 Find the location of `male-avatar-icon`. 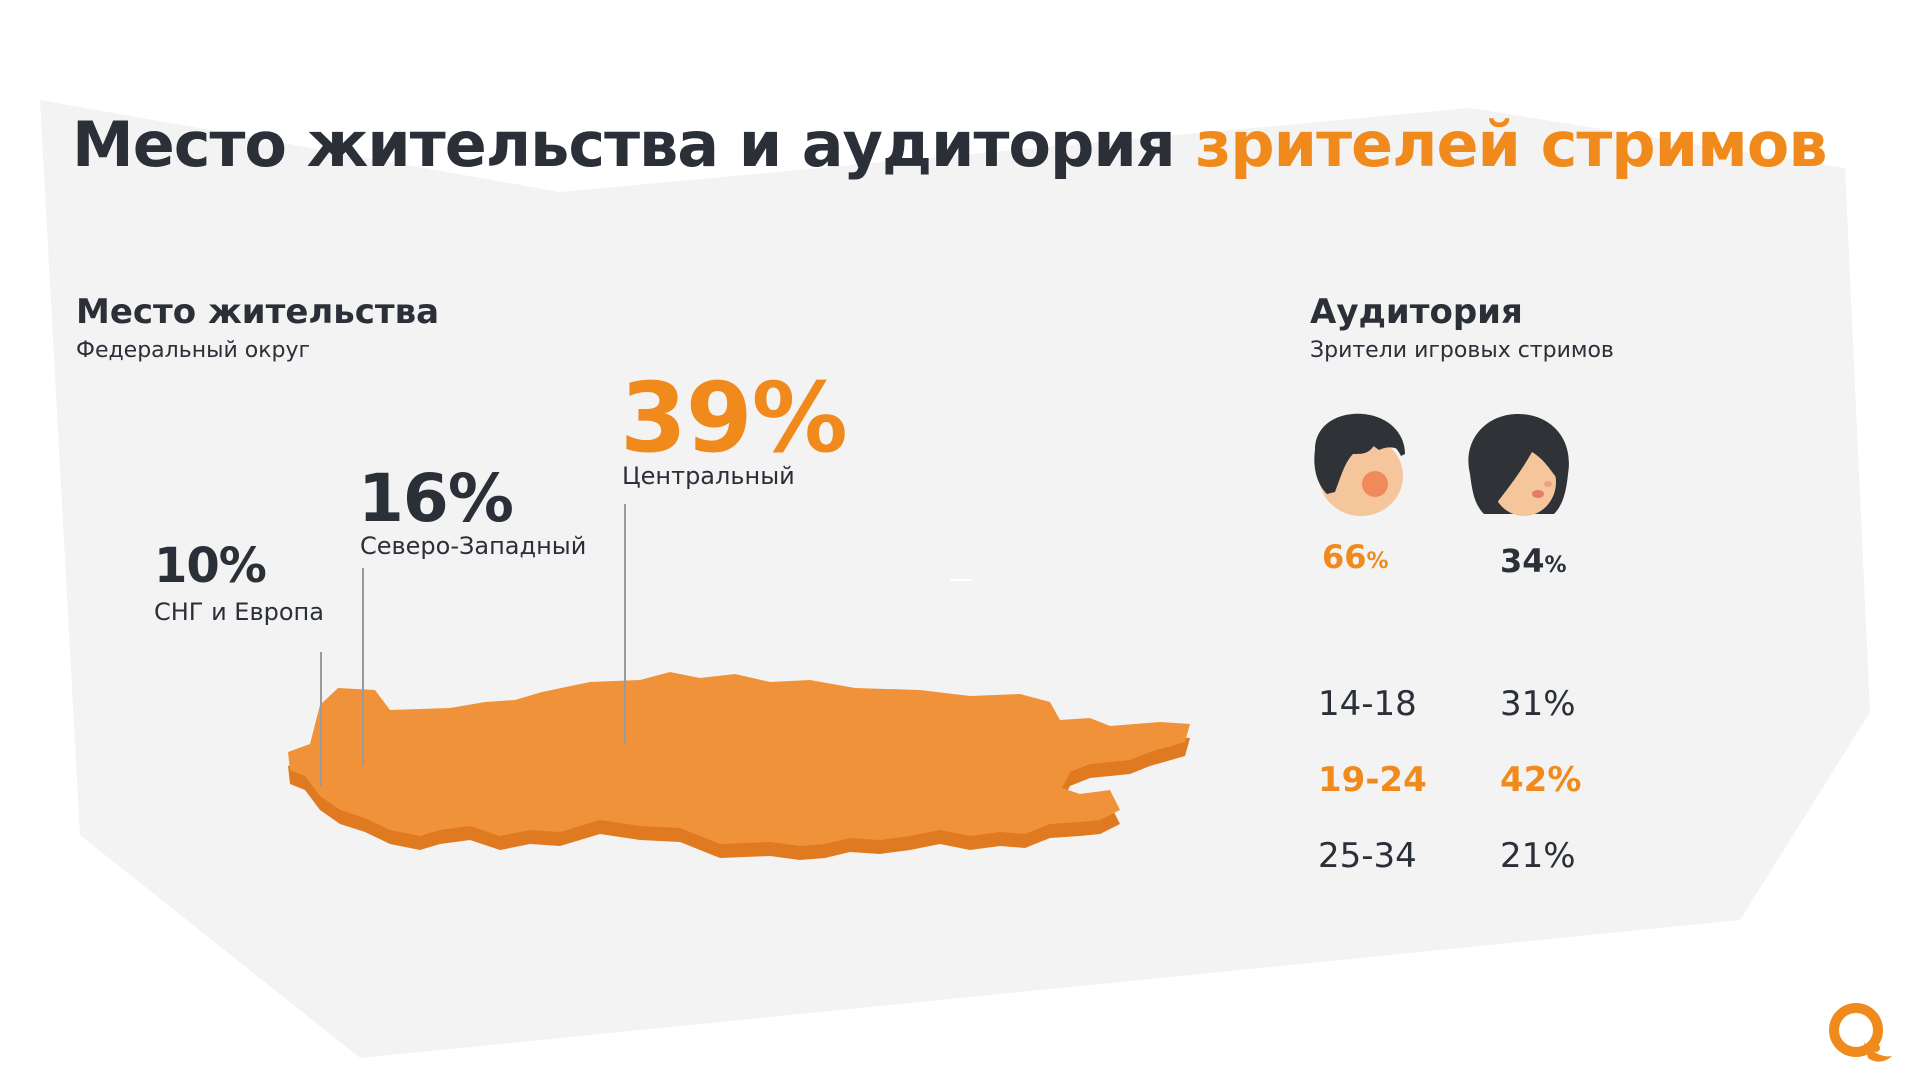

male-avatar-icon is located at coordinates (1359, 464).